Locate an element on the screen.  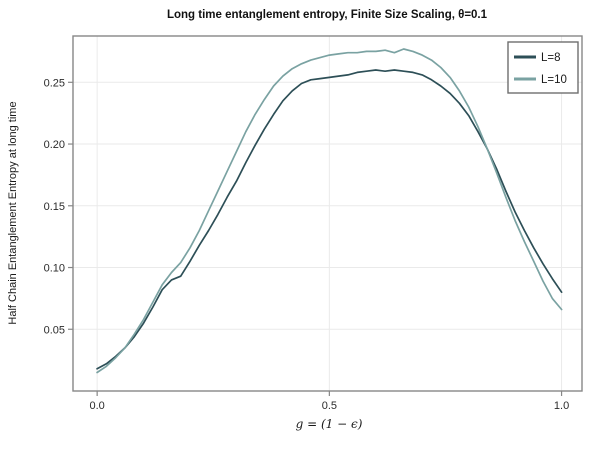
y-tick-label: 0.05 is located at coordinates (54, 330).